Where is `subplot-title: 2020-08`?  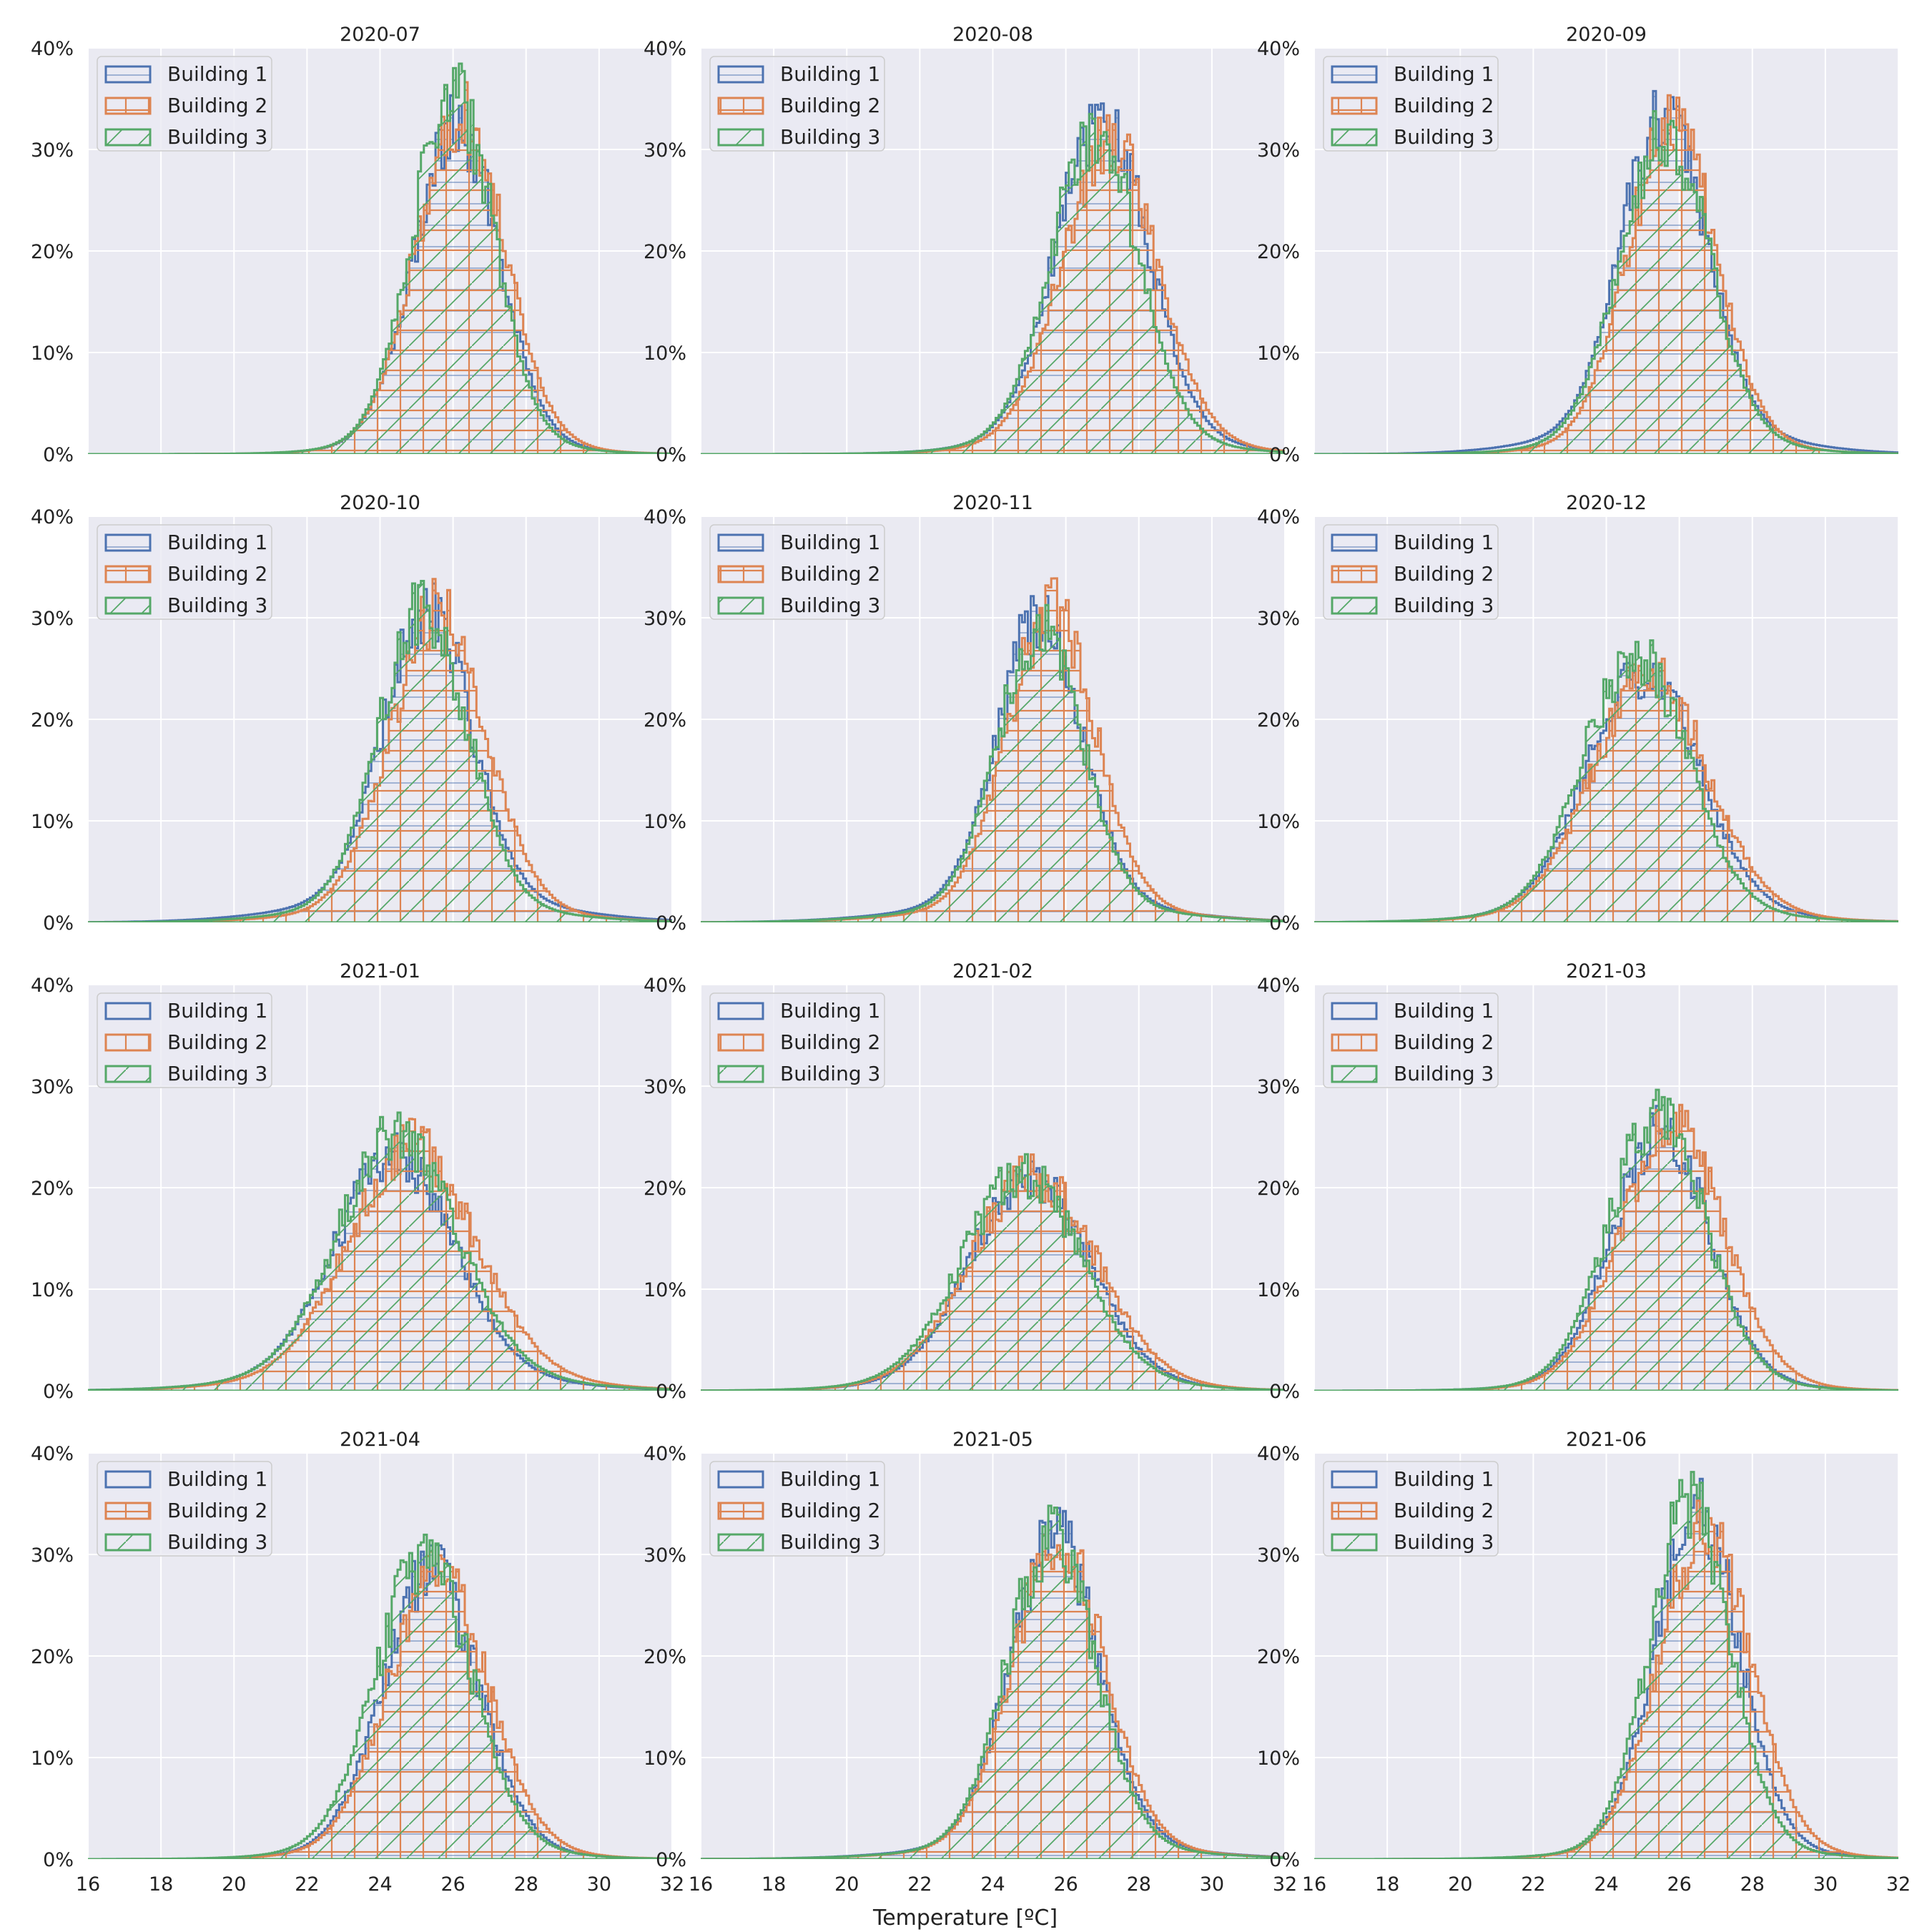
subplot-title: 2020-08 is located at coordinates (992, 35).